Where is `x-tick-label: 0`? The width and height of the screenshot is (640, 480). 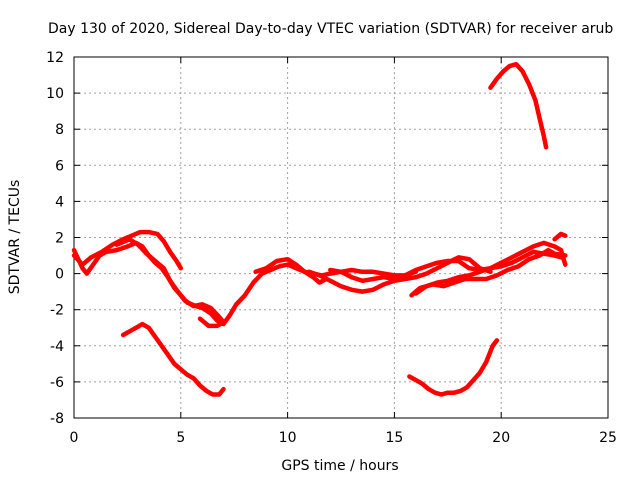
x-tick-label: 0 is located at coordinates (74, 438).